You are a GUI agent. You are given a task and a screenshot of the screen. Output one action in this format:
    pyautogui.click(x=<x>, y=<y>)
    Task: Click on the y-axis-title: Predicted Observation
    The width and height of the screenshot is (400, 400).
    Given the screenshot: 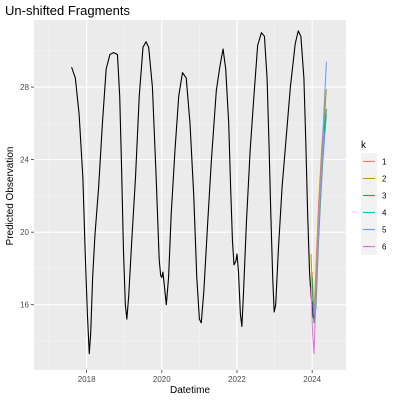 What is the action you would take?
    pyautogui.click(x=10, y=196)
    